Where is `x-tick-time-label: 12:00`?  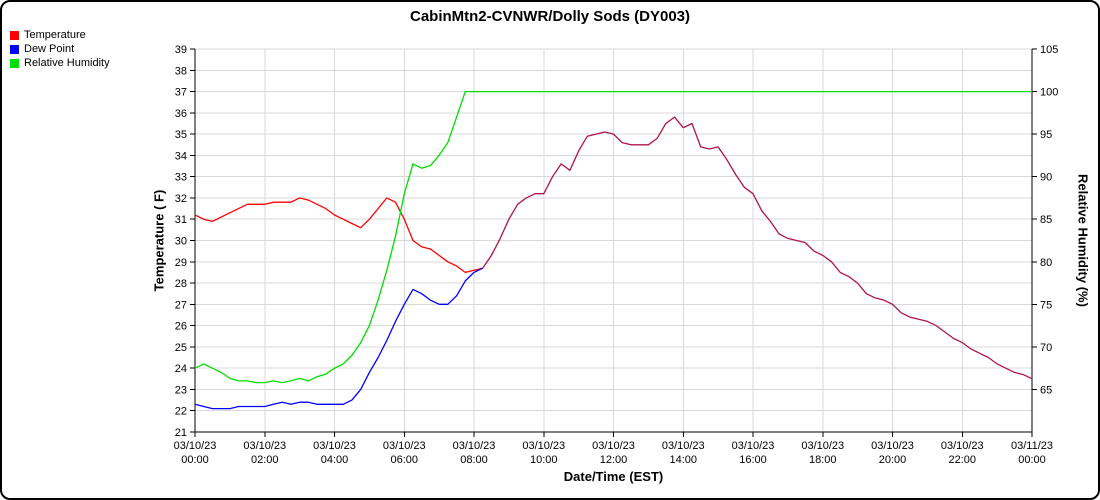
x-tick-time-label: 12:00 is located at coordinates (614, 460).